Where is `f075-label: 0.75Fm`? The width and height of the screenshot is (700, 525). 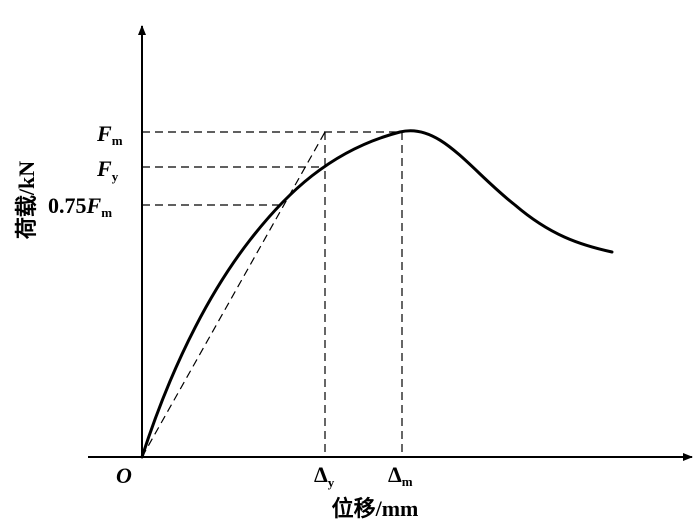 f075-label: 0.75Fm is located at coordinates (80, 206).